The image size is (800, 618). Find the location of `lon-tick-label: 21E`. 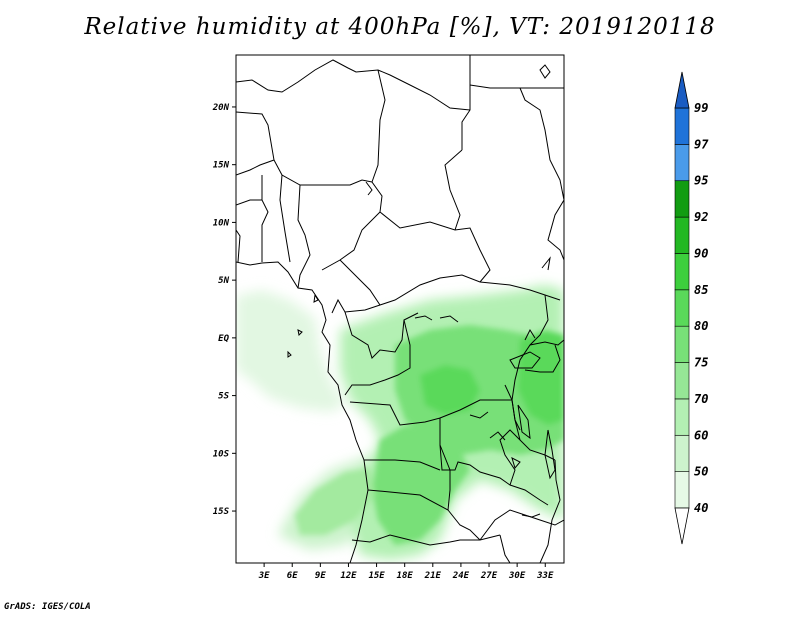

lon-tick-label: 21E is located at coordinates (433, 576).